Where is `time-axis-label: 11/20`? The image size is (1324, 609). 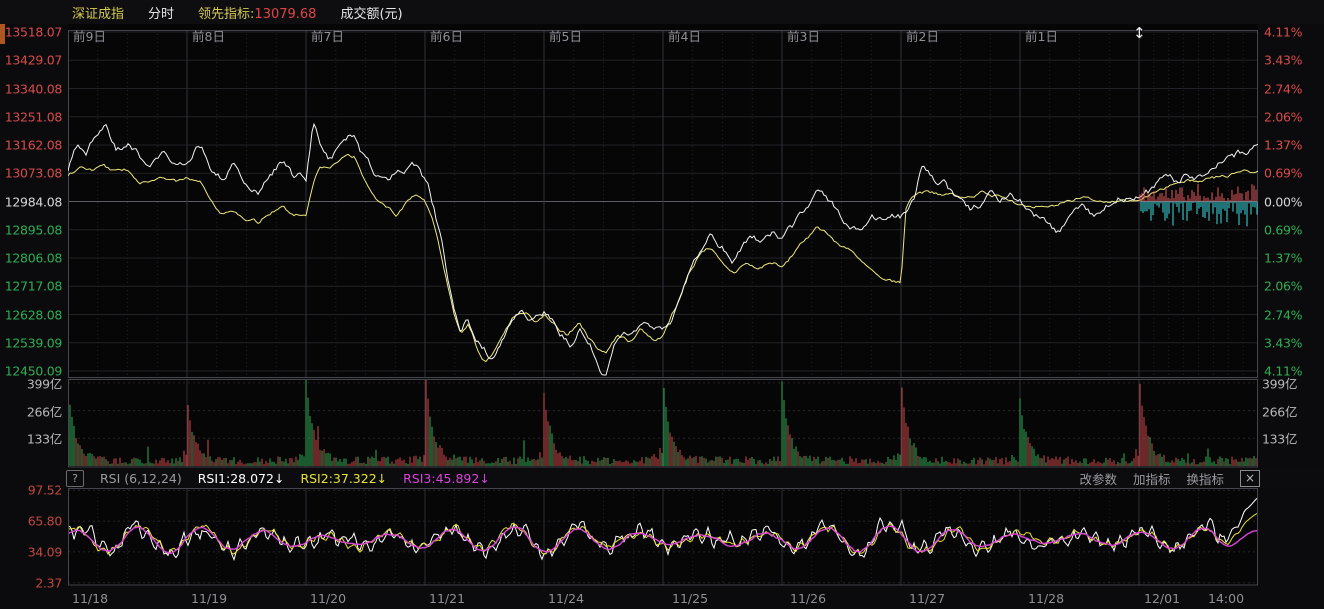
time-axis-label: 11/20 is located at coordinates (328, 598).